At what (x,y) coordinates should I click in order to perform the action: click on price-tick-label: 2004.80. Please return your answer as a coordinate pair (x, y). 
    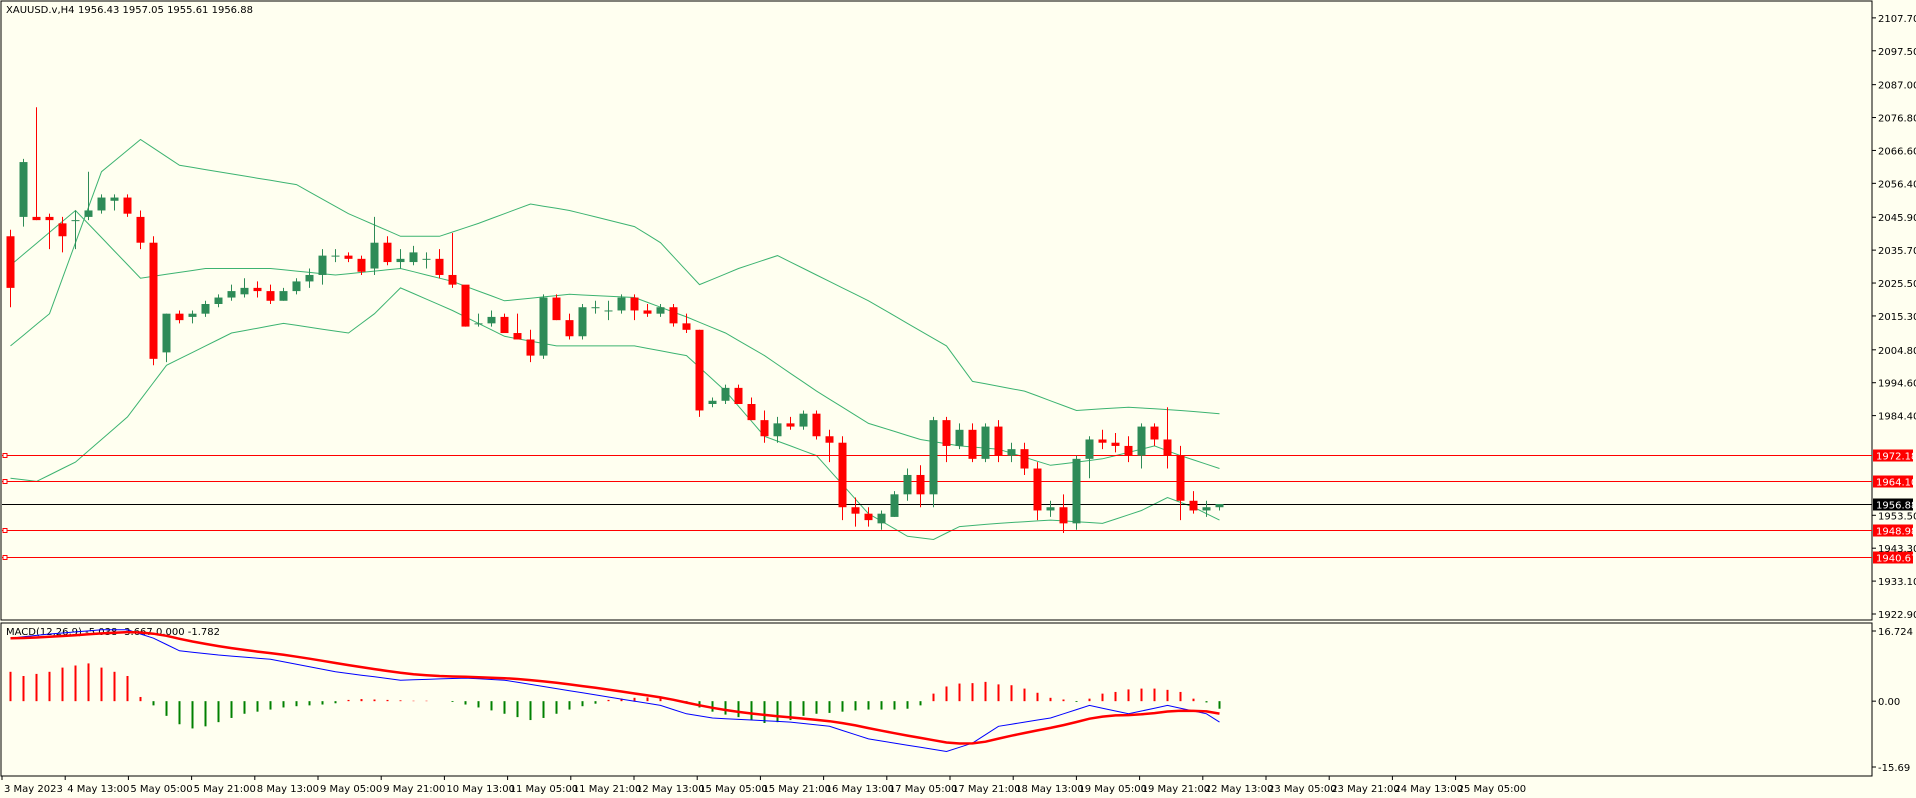
    Looking at the image, I should click on (1897, 351).